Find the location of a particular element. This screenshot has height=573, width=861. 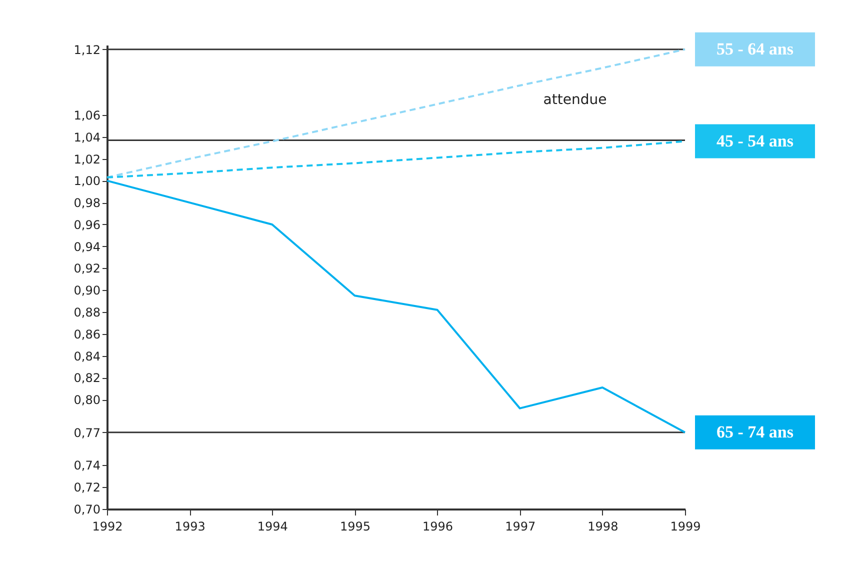

y-tick-label: 1,04 is located at coordinates (87, 137).